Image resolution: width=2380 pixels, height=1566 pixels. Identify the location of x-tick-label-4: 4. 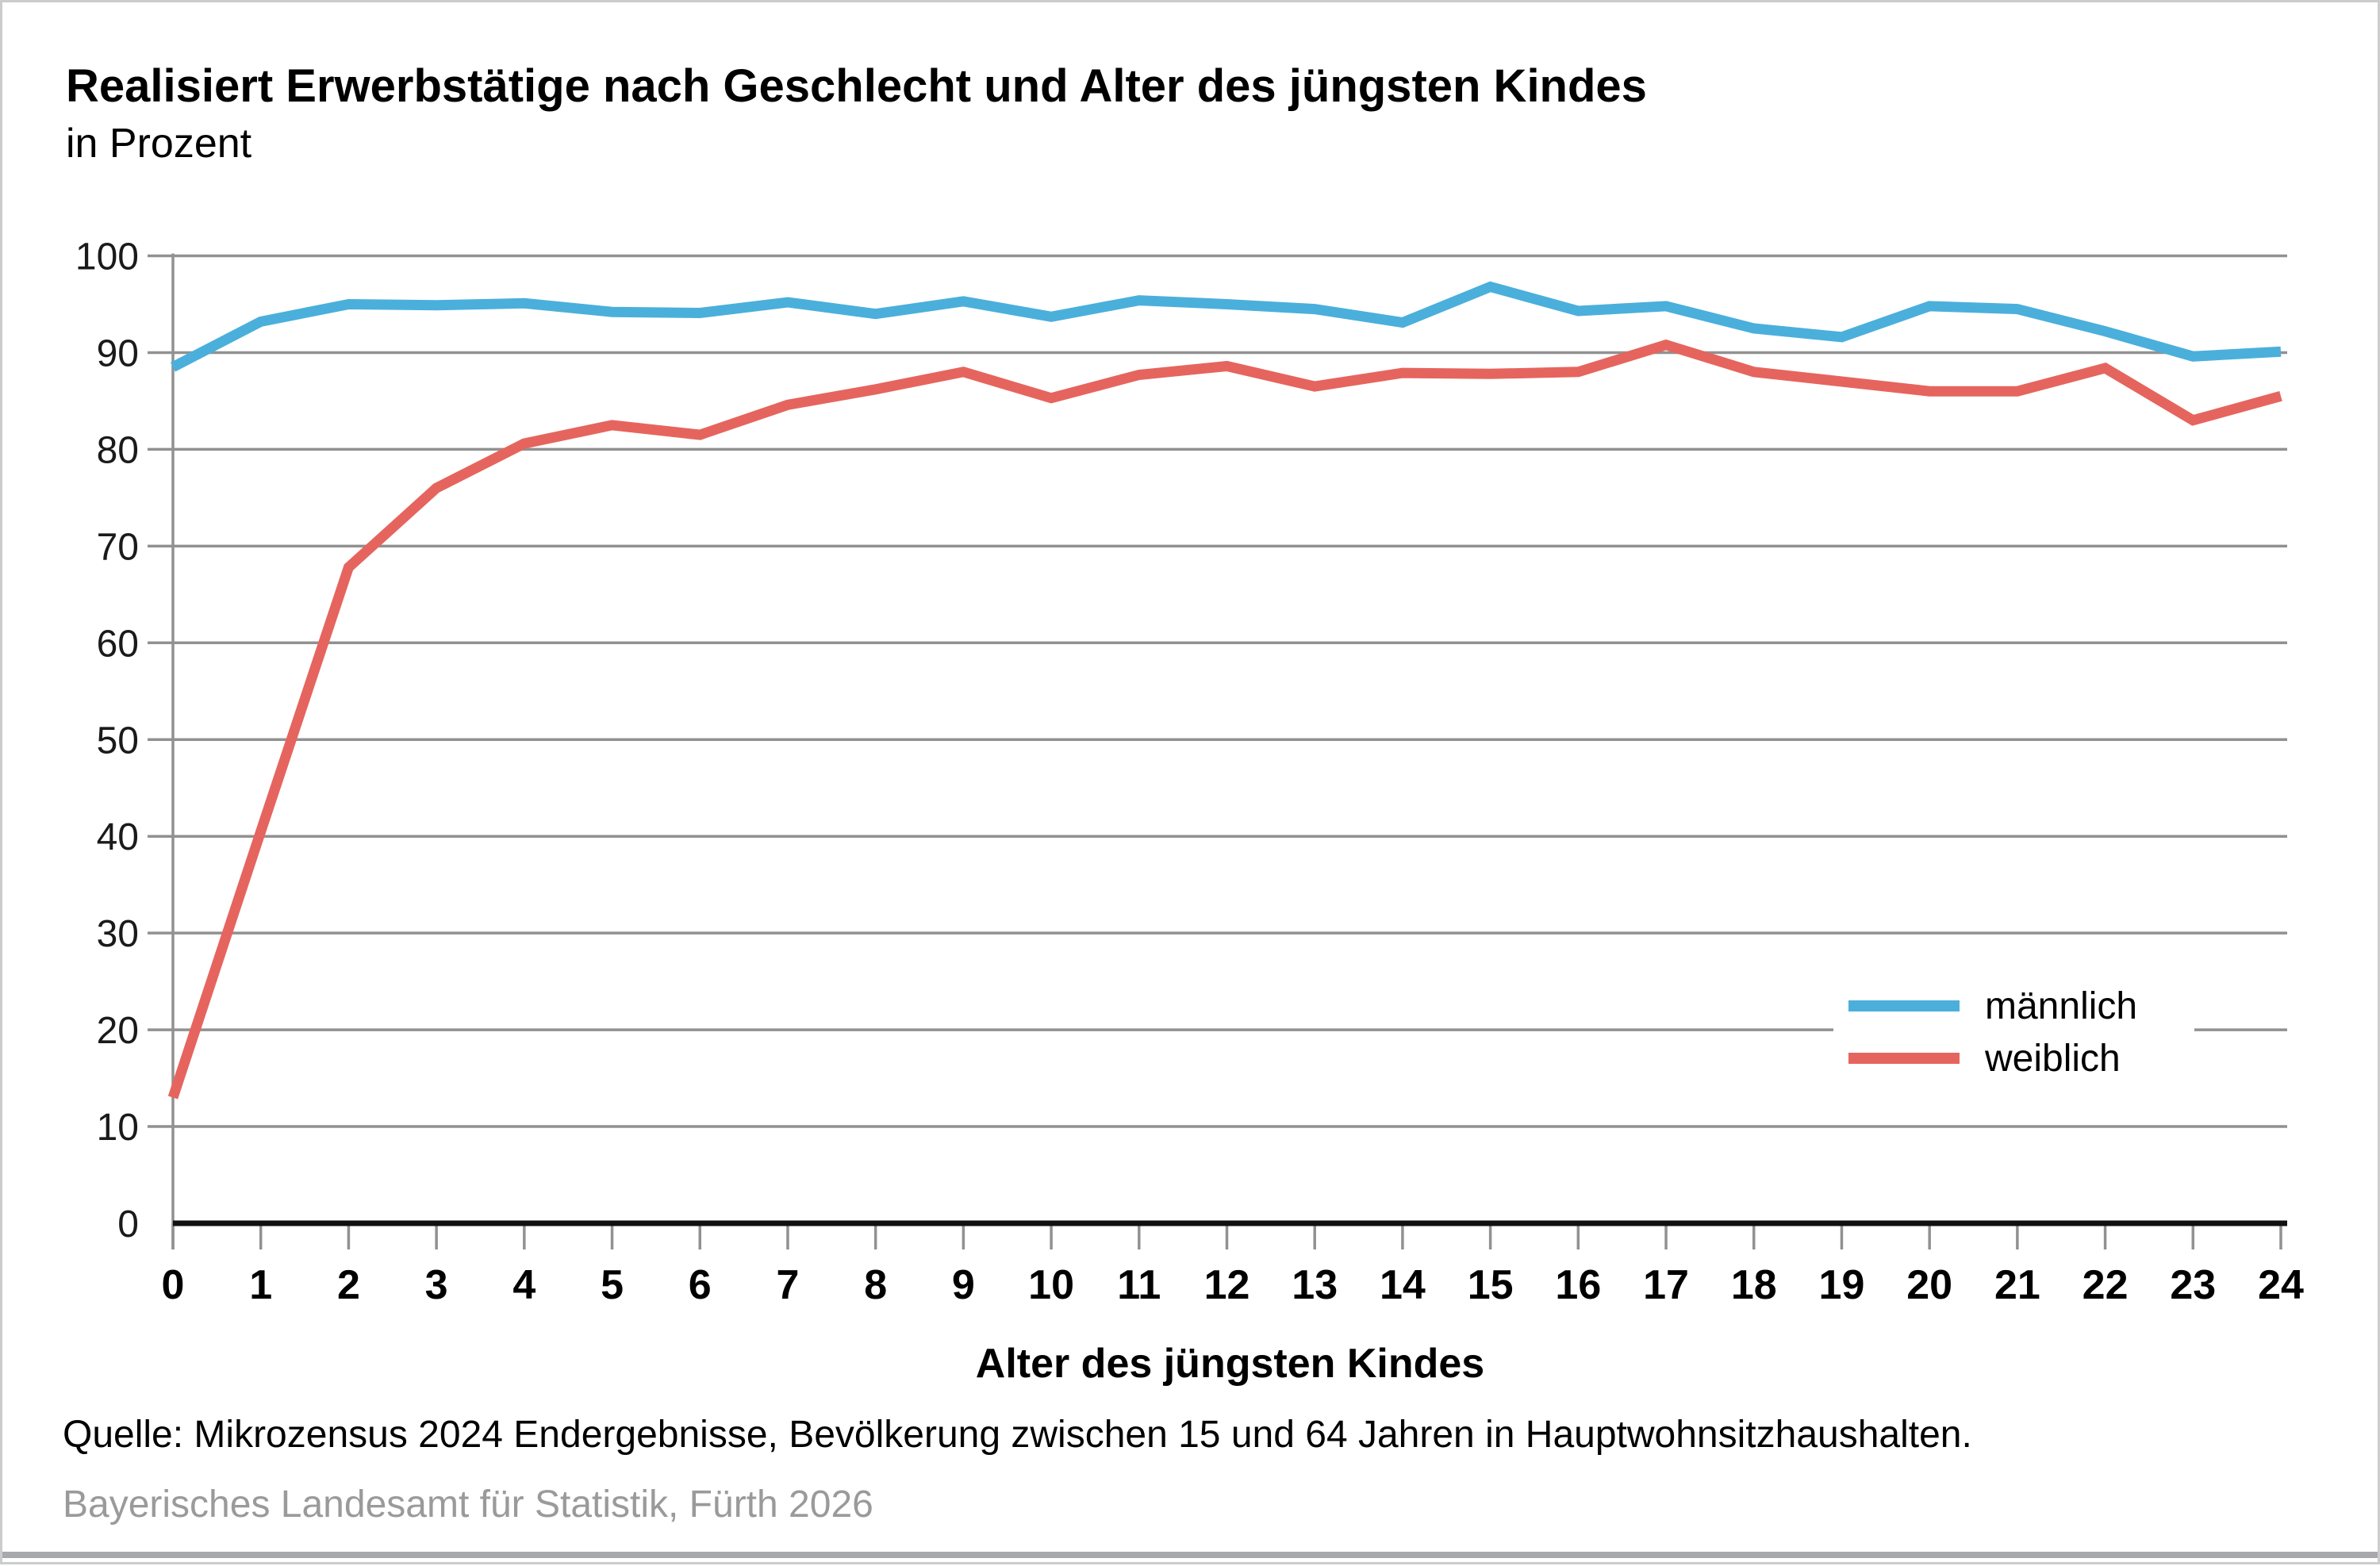
(524, 1285).